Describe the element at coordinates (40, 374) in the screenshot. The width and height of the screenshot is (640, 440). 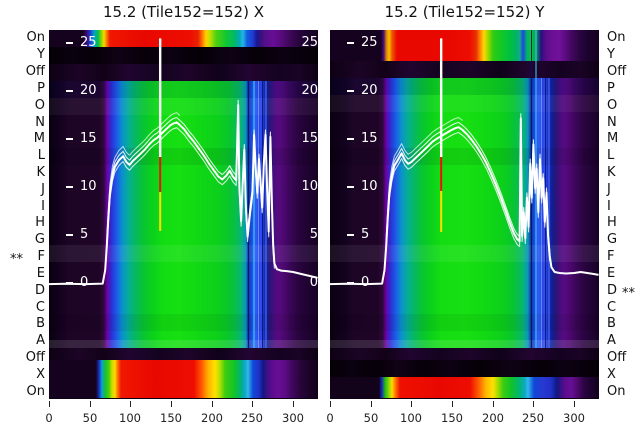
I see `row-label-left-x: X` at that location.